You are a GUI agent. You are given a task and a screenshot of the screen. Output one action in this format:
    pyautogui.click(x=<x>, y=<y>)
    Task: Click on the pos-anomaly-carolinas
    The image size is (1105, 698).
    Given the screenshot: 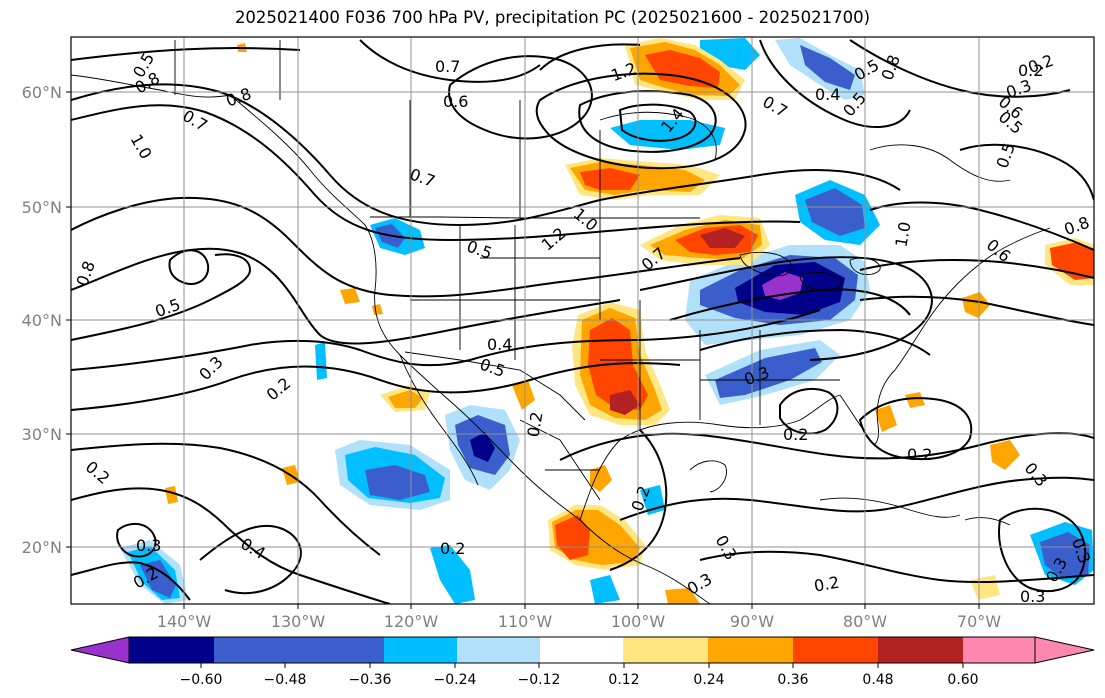 What is the action you would take?
    pyautogui.click(x=886, y=418)
    